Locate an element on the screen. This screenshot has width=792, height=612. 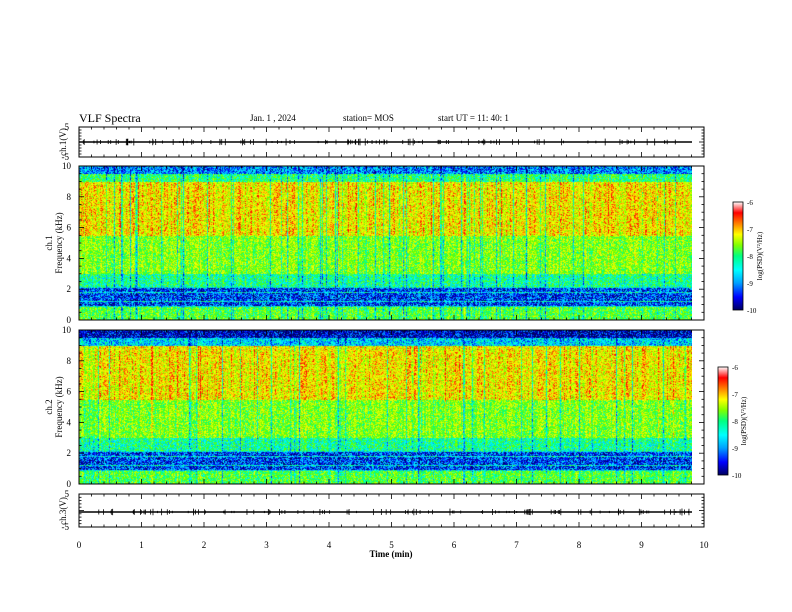
ch1-colorbar: log(PSD)(V²/Hz) -6 -7 -8 -9 -10 is located at coordinates (748, 257).